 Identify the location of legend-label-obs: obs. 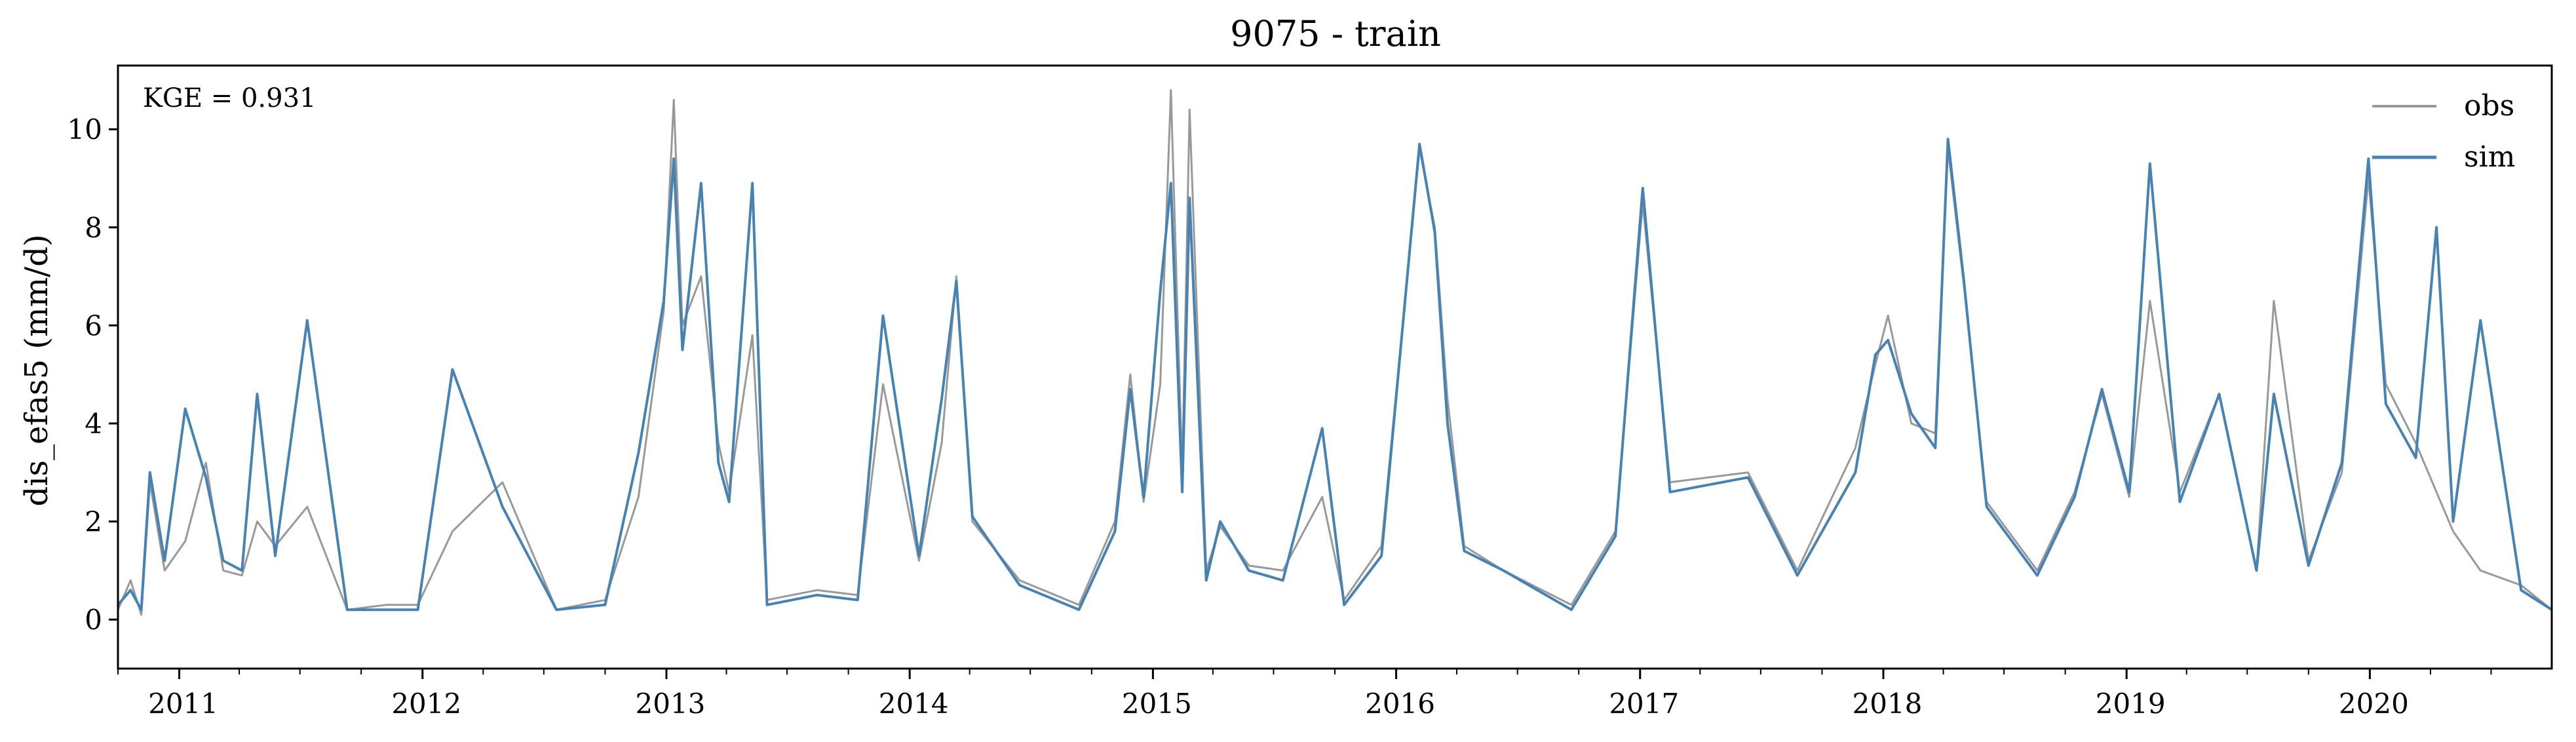
(2489, 106).